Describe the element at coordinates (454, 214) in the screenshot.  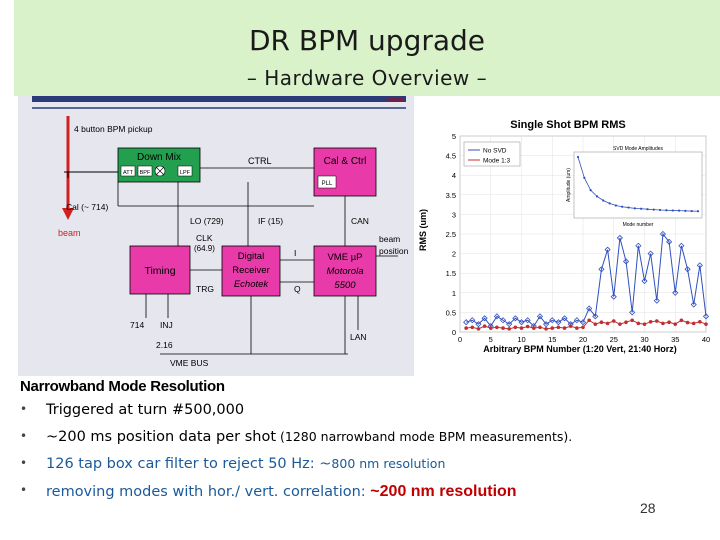
I see `y-tick-label: 3` at that location.